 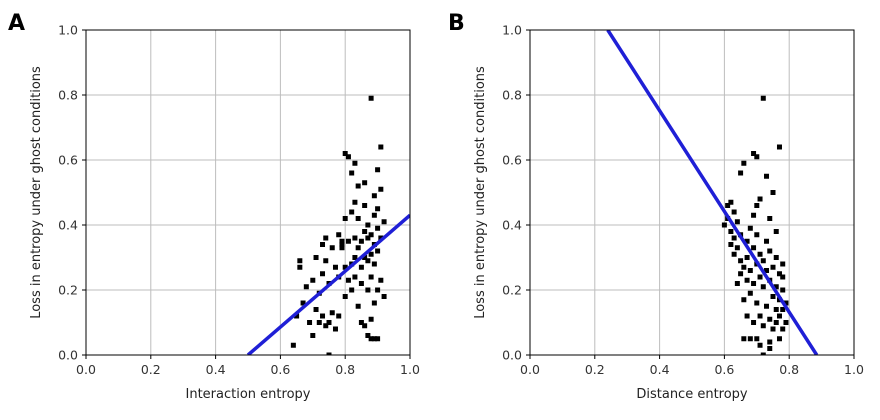 What do you see at coordinates (280, 369) in the screenshot?
I see `x-tick-label: 0.6` at bounding box center [280, 369].